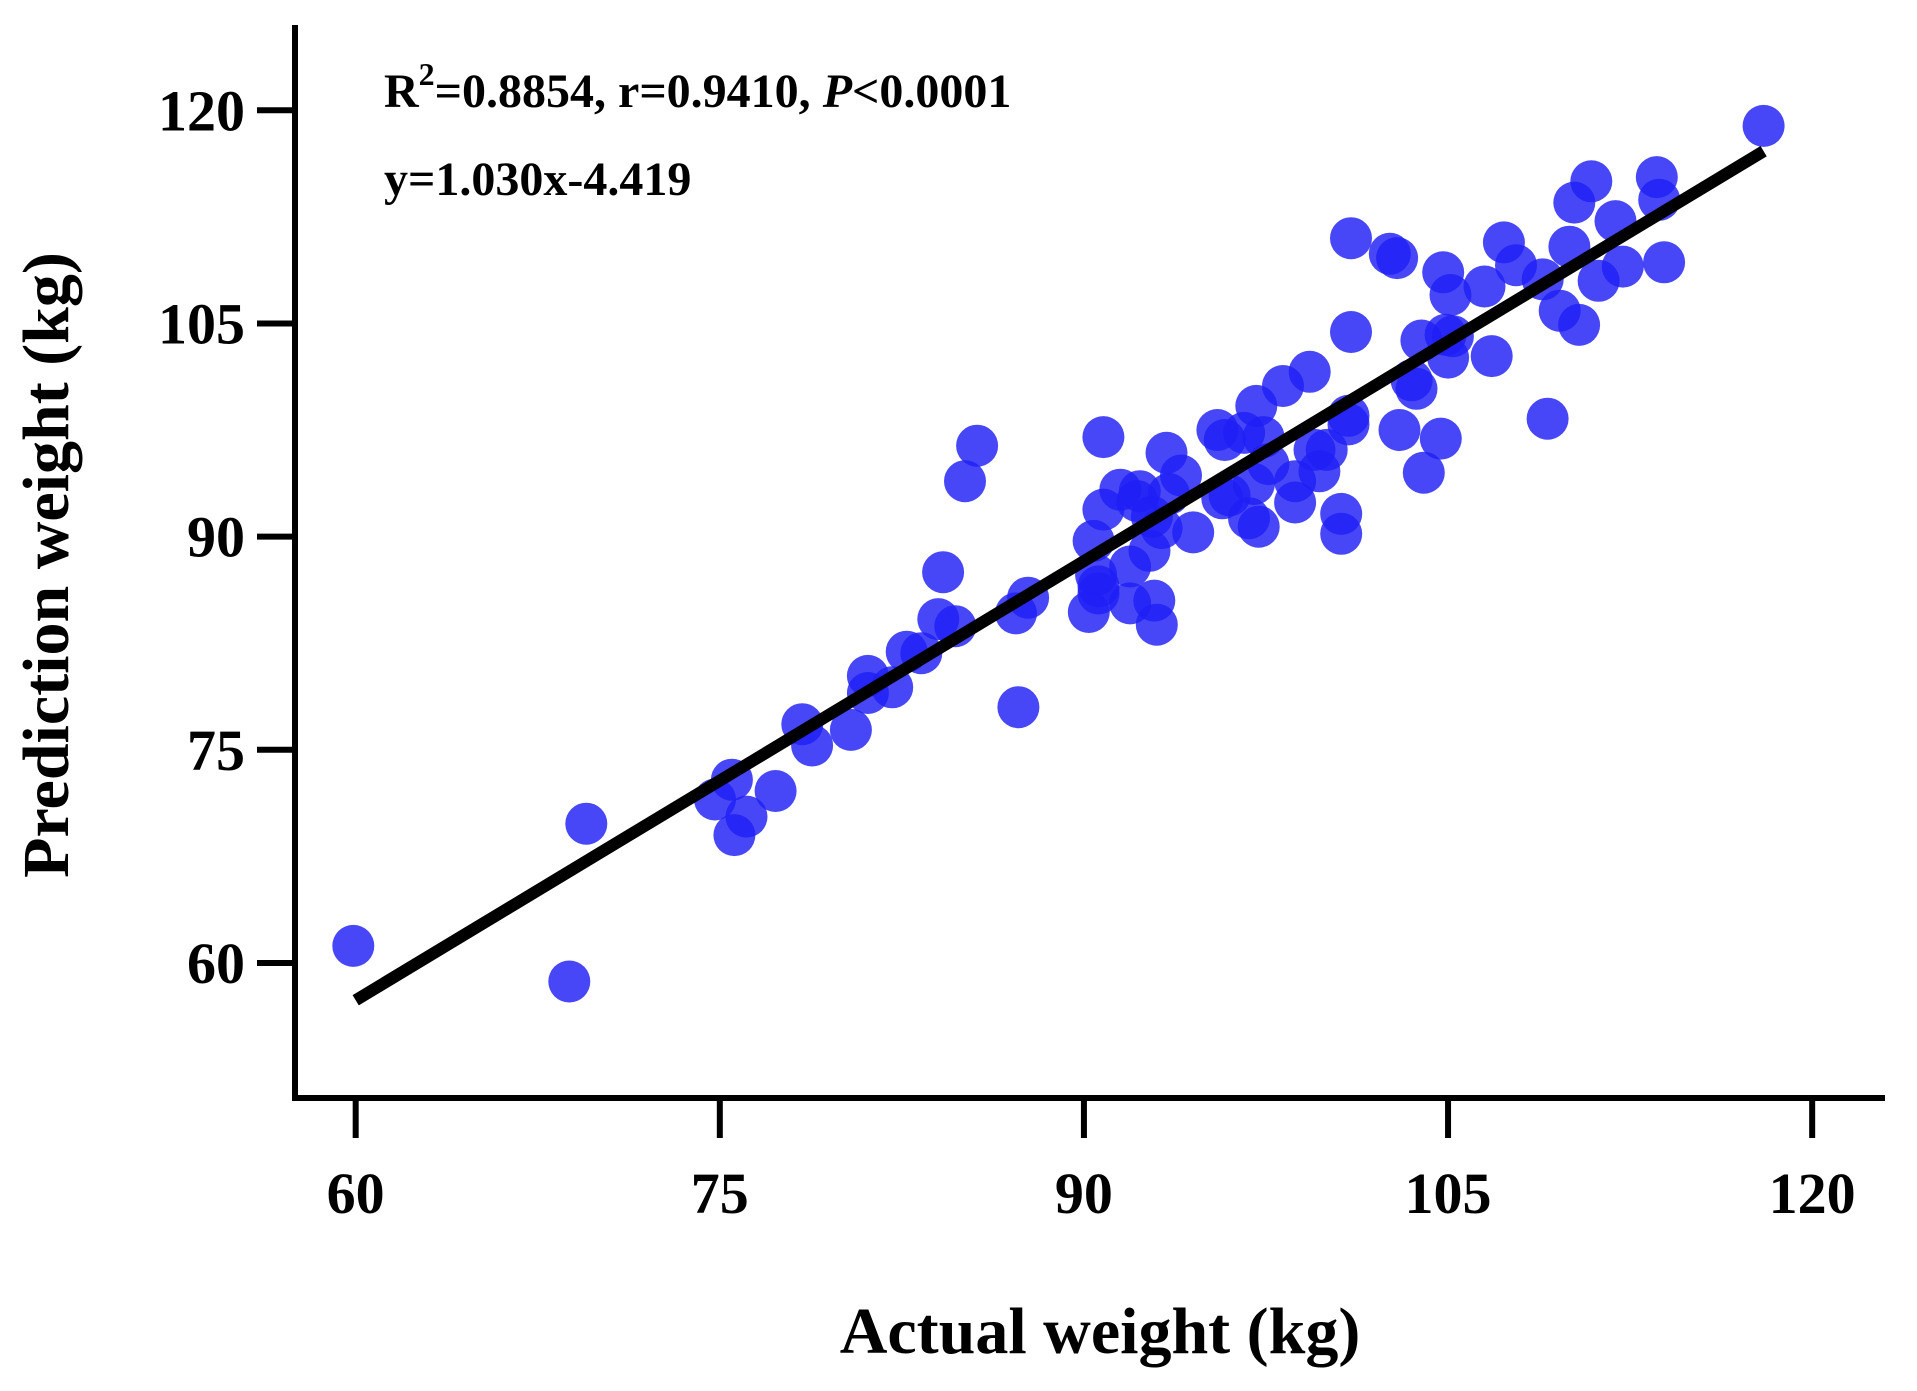 This screenshot has width=1917, height=1391. I want to click on x-tick-label: 90, so click(1084, 1193).